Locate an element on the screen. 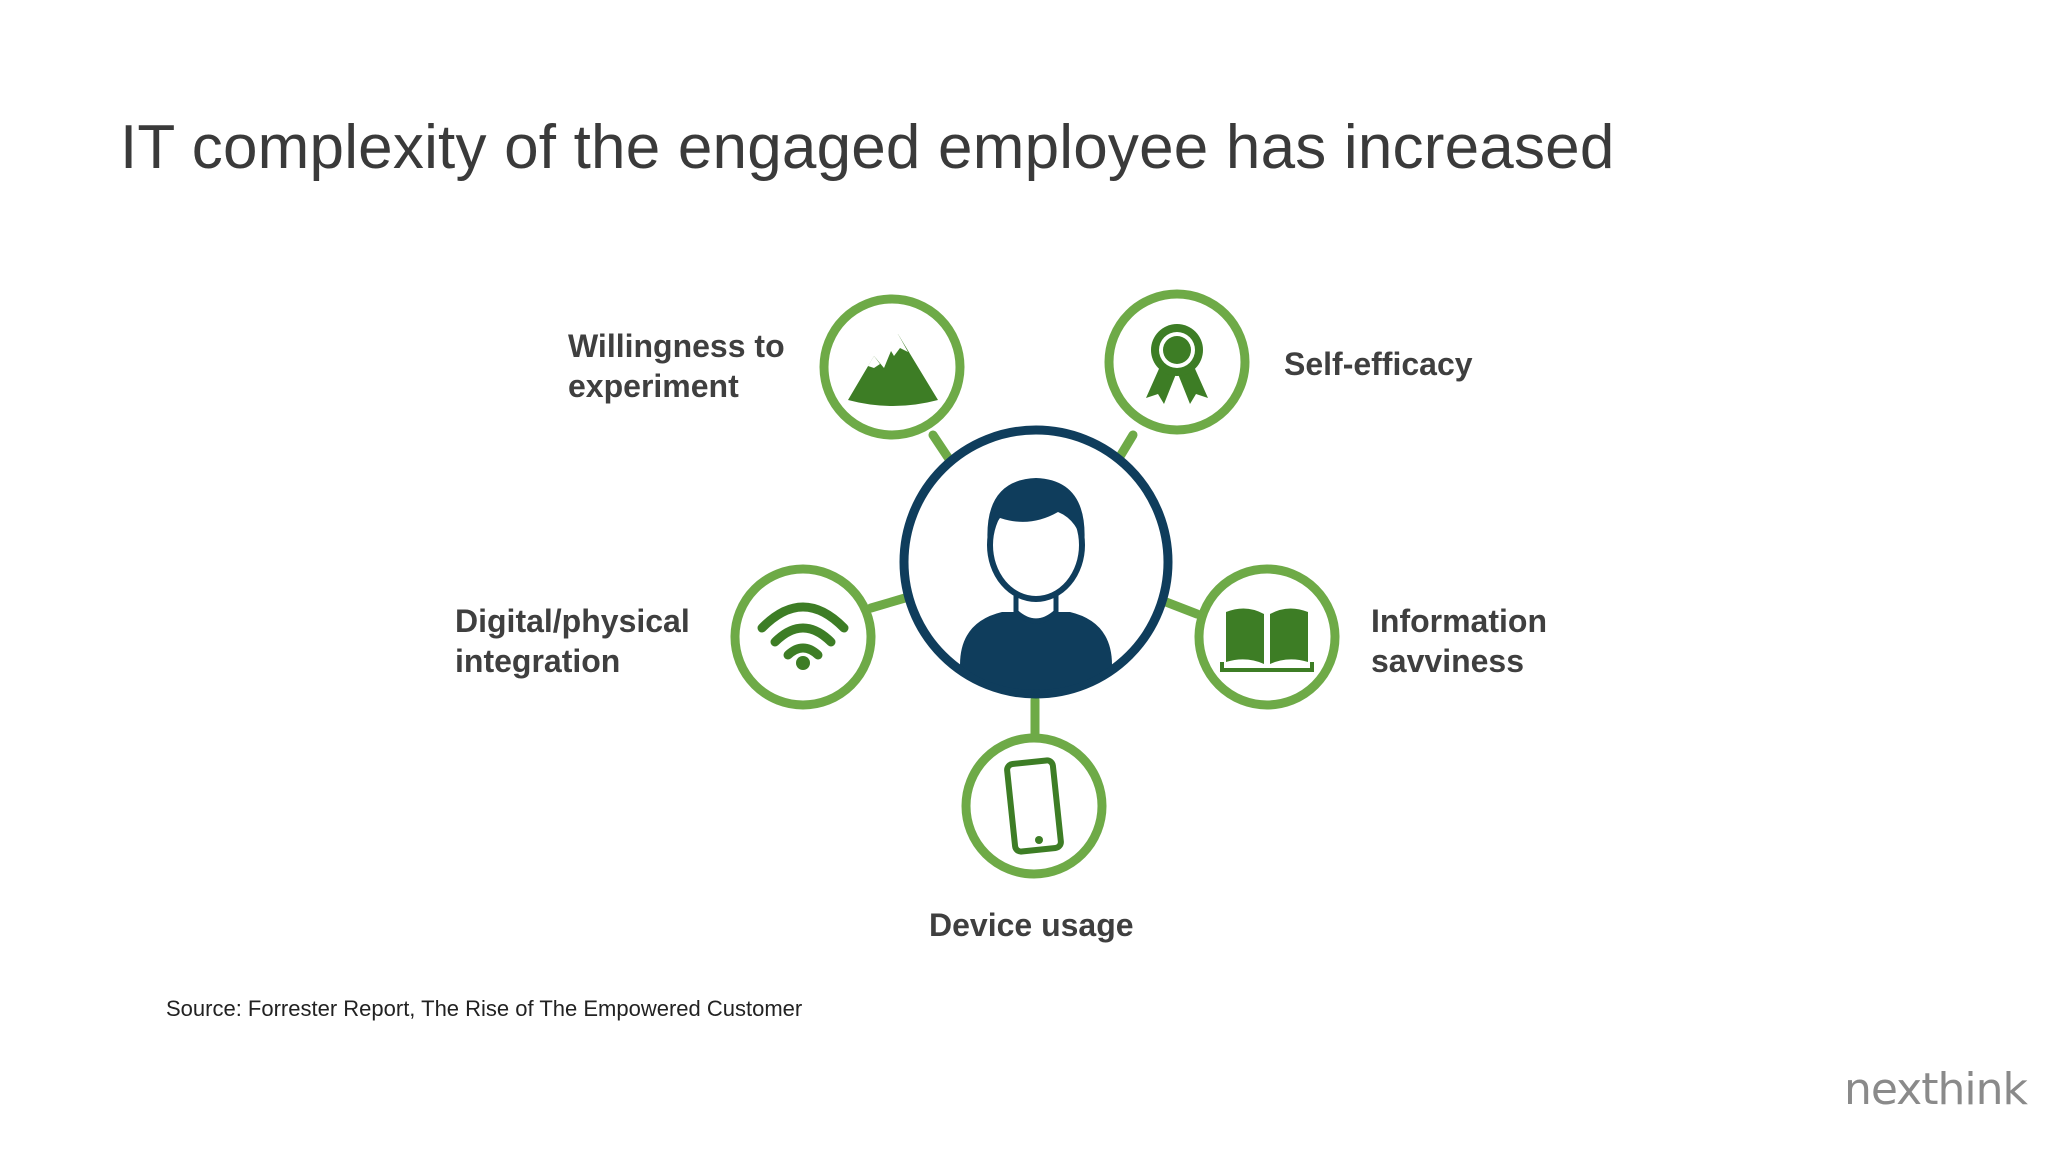  label-willingness-line-2: experiment is located at coordinates (653, 386).